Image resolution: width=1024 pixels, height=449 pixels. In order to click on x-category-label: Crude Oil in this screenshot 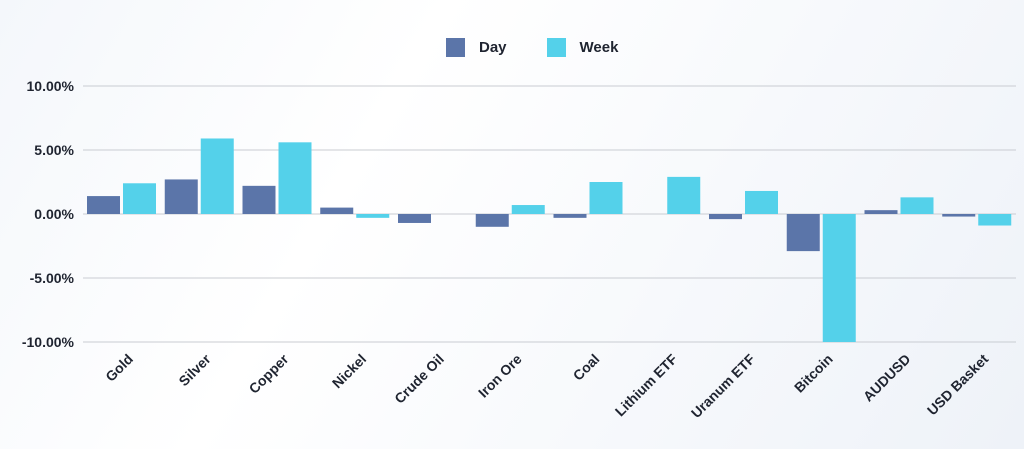, I will do `click(419, 379)`.